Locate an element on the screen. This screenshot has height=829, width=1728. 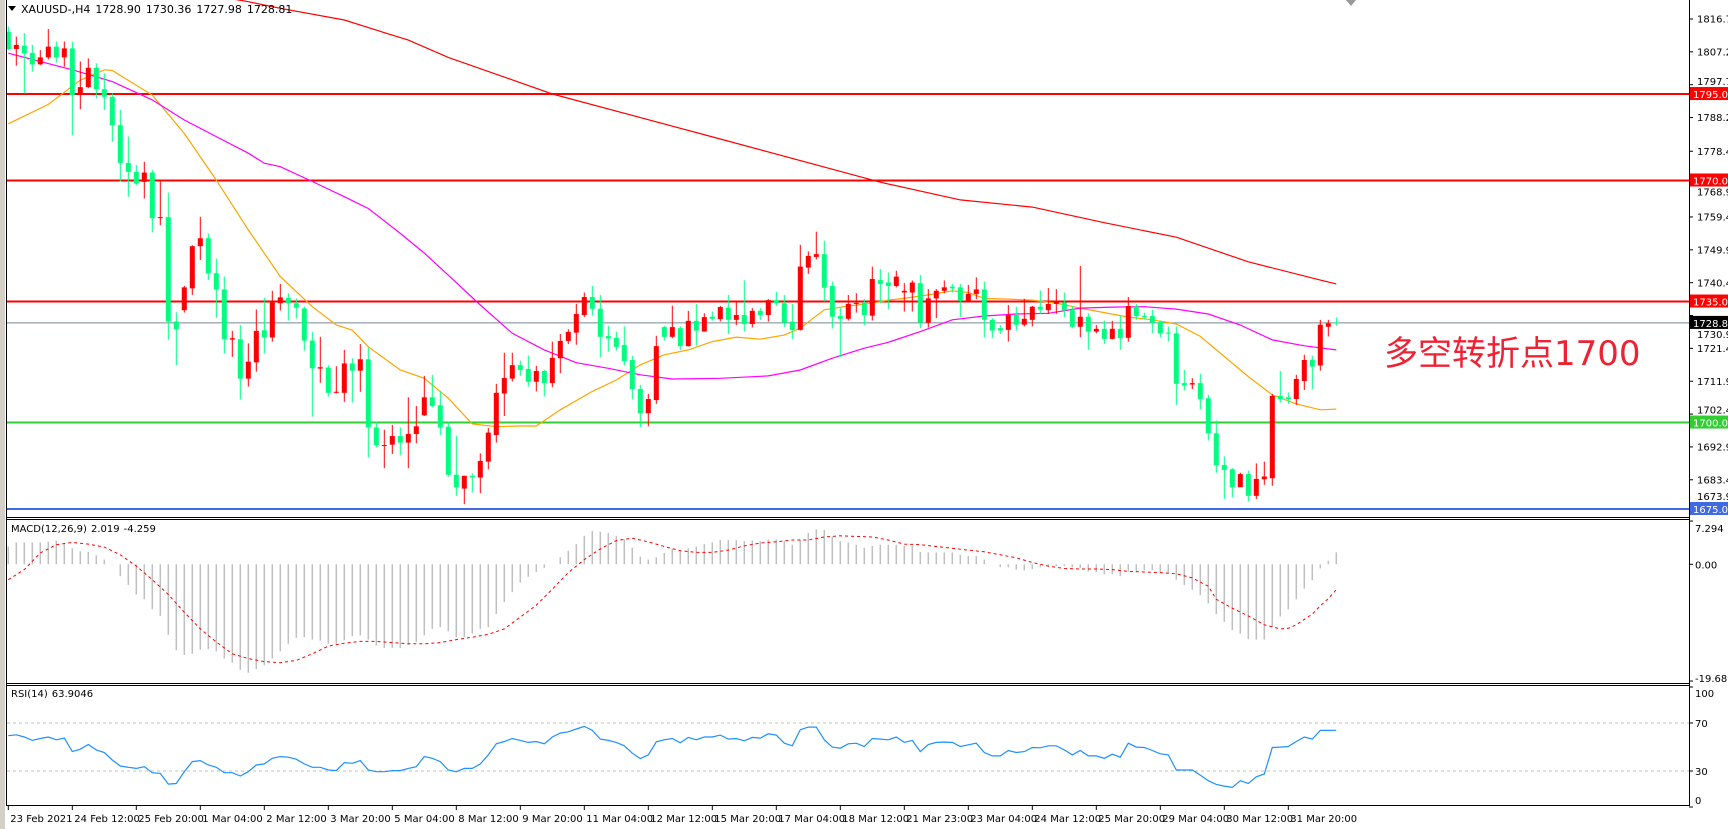
macd-pane is located at coordinates (672, 601).